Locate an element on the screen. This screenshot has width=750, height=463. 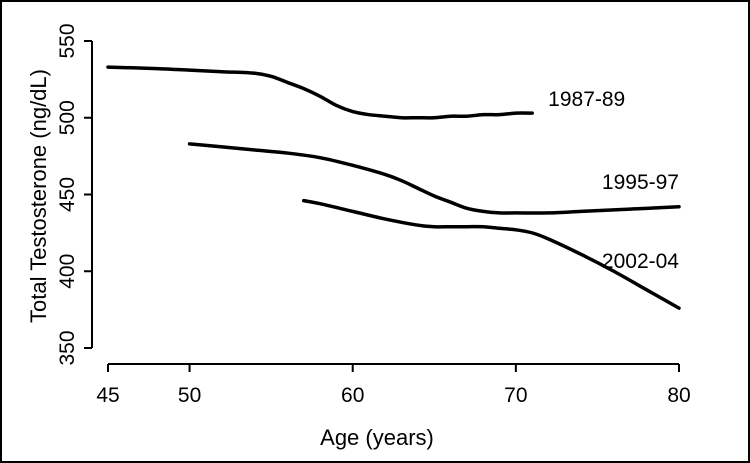
y-tick-label-550: 550 is located at coordinates (67, 40).